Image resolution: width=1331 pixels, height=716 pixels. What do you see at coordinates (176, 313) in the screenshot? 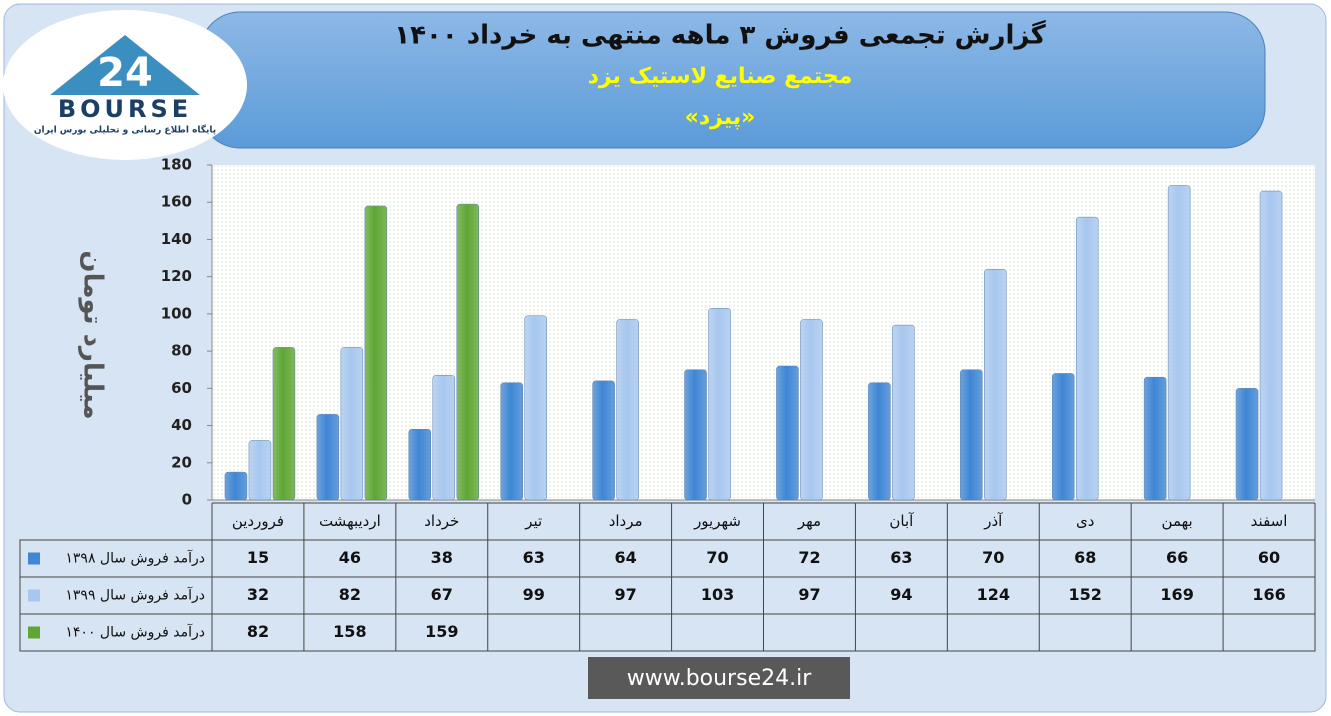
I see `y-tick-label: 100` at bounding box center [176, 313].